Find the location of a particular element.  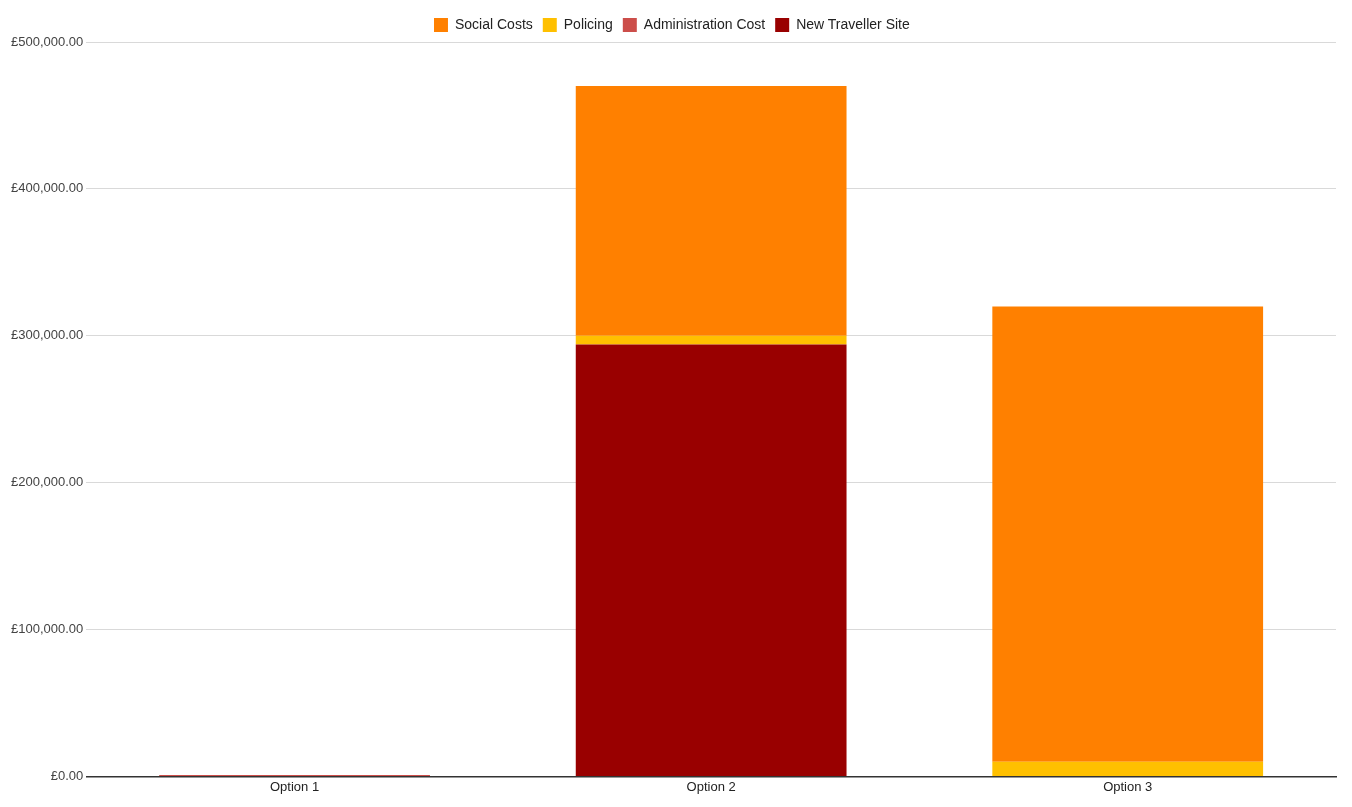

y-tick-label: £0.00 is located at coordinates (67, 775).